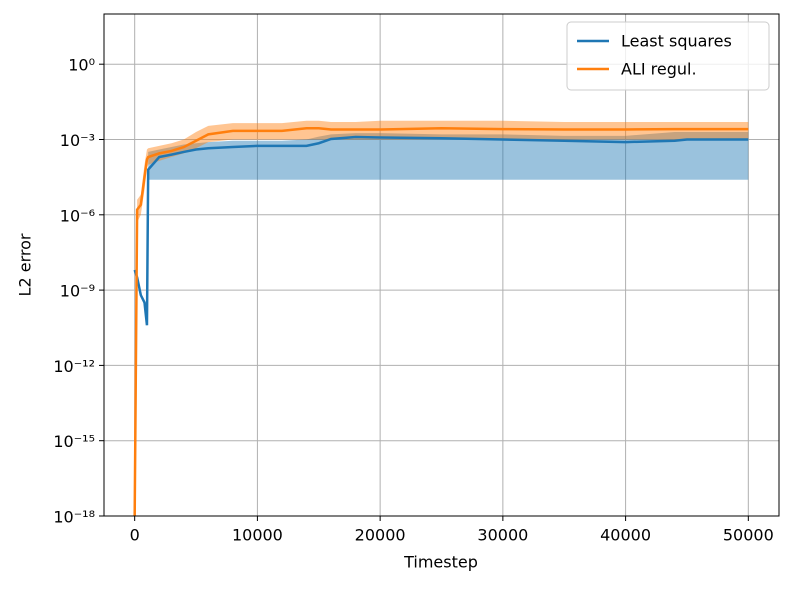  I want to click on y-tick-label: 10⁻⁹, so click(77, 291).